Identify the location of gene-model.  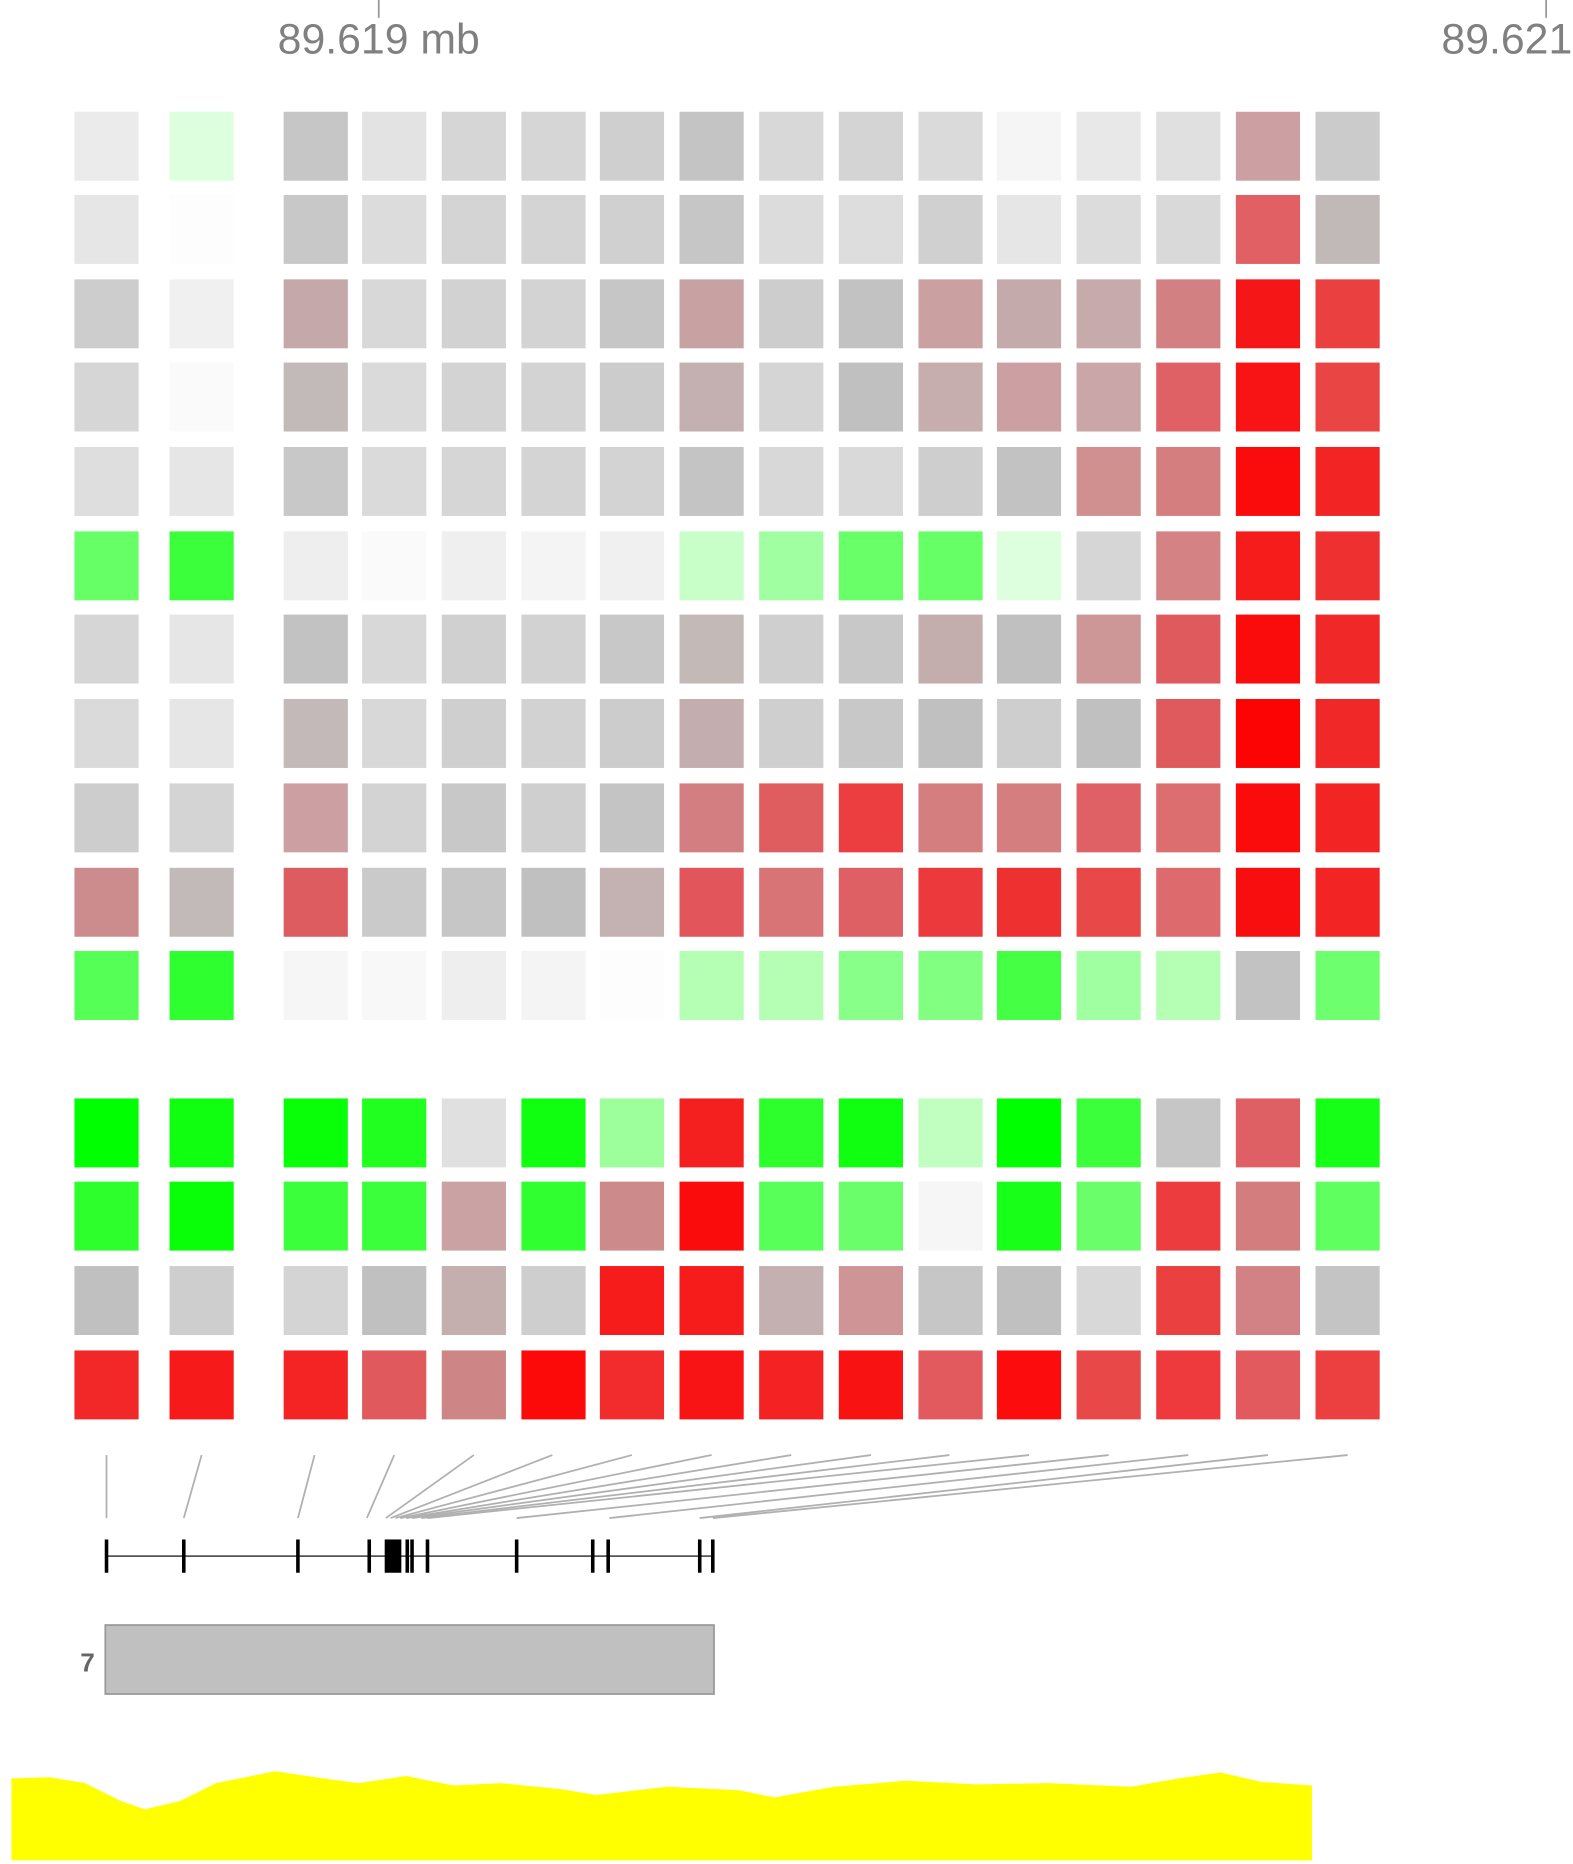
(409, 1556).